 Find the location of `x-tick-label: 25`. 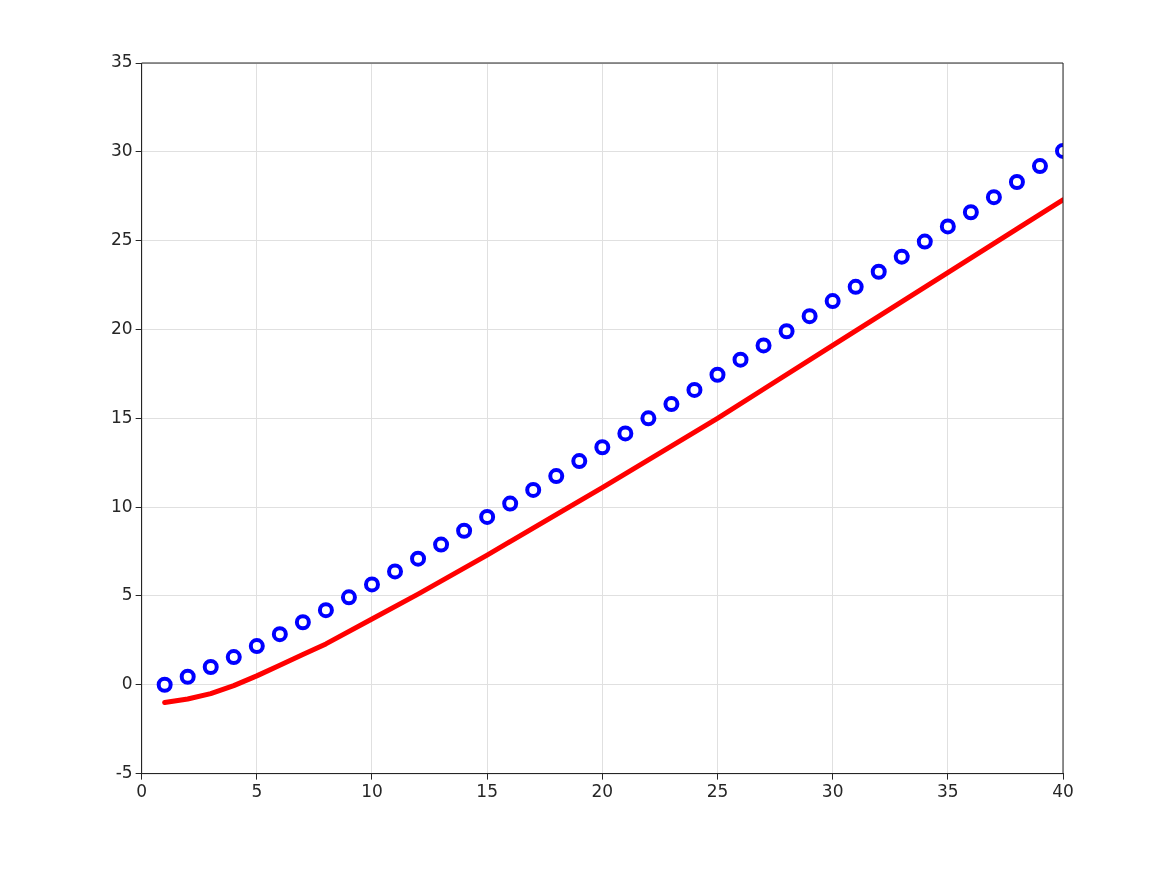

x-tick-label: 25 is located at coordinates (717, 791).